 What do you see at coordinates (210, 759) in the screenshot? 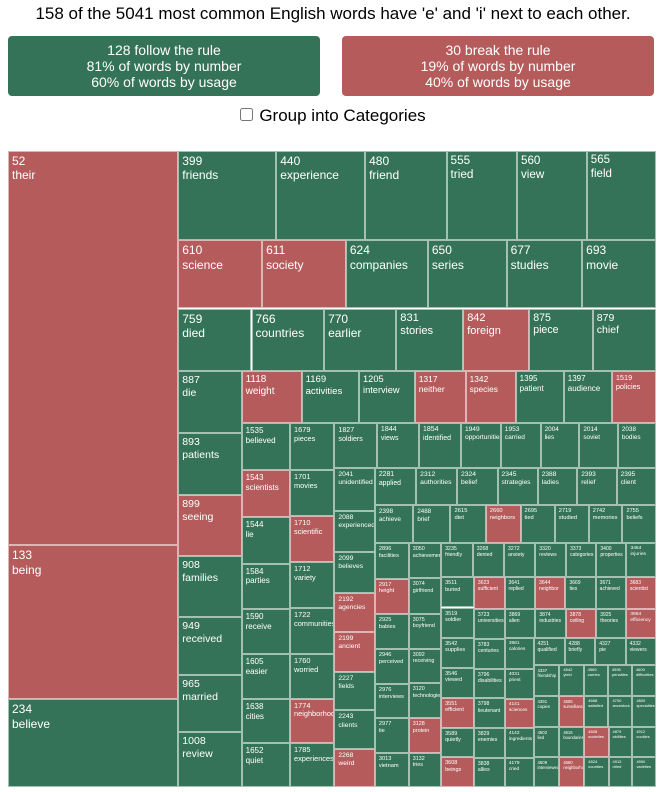
I see `treemap-cell-review: 1008 review` at bounding box center [210, 759].